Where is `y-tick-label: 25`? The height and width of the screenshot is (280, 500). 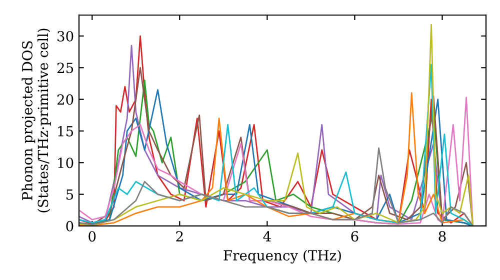 y-tick-label: 25 is located at coordinates (65, 68).